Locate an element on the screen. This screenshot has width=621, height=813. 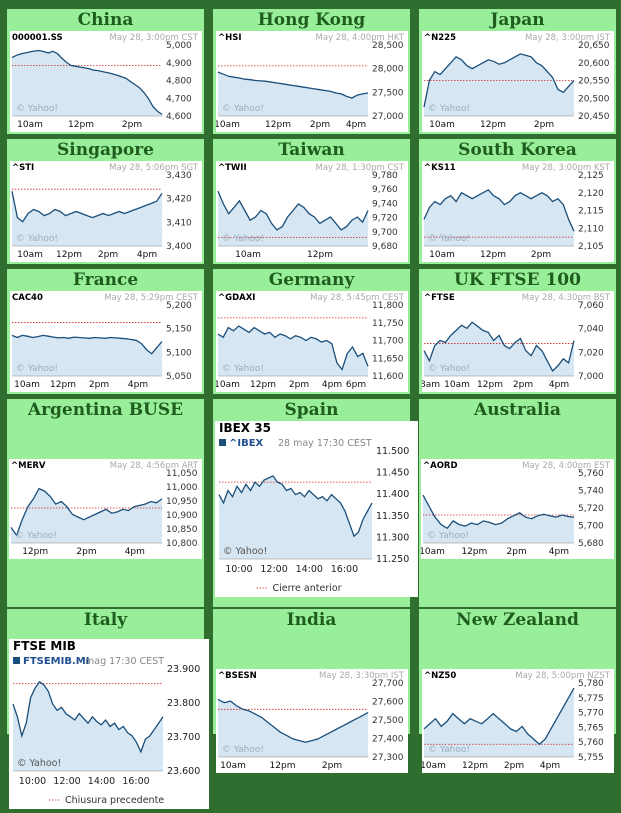
market-title: Australia is located at coordinates (517, 410).